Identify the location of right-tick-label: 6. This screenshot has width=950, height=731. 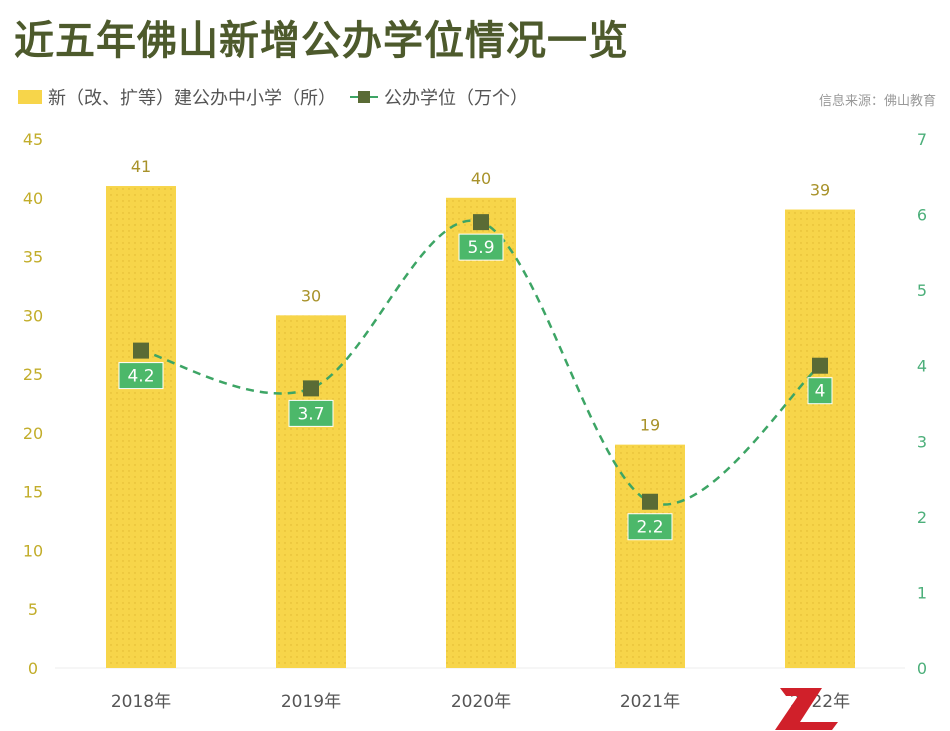
(922, 215).